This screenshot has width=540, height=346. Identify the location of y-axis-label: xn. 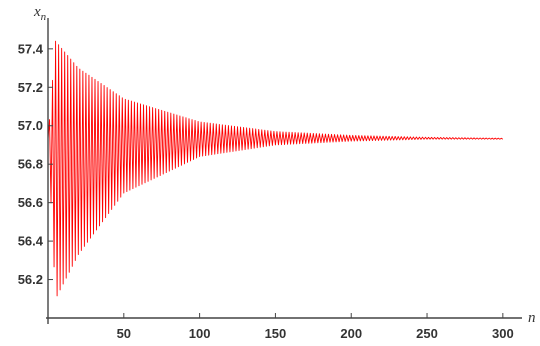
(40, 13).